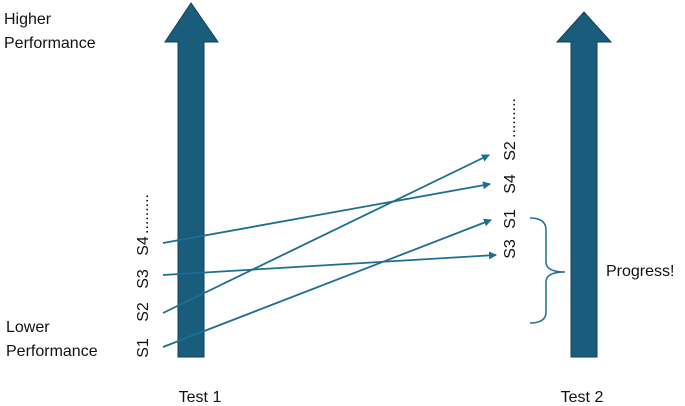 The width and height of the screenshot is (685, 406). Describe the element at coordinates (191, 180) in the screenshot. I see `test1-axis-arrow` at that location.